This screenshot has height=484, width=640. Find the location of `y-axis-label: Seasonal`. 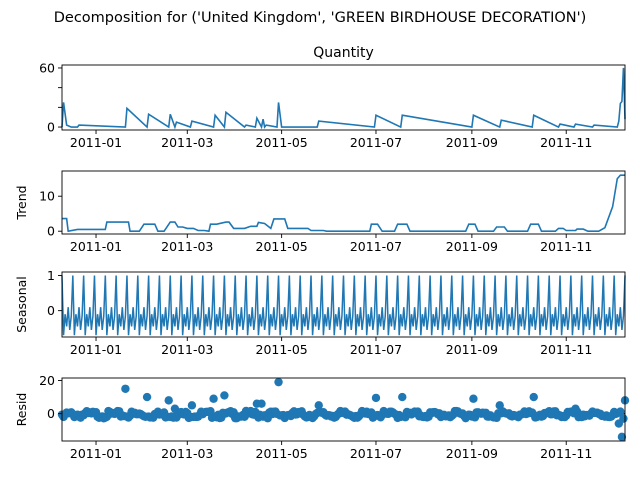

y-axis-label: Seasonal is located at coordinates (21, 304).